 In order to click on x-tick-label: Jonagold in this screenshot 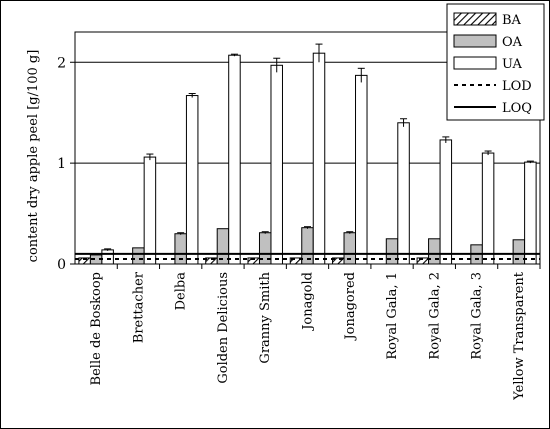, I will do `click(308, 302)`.